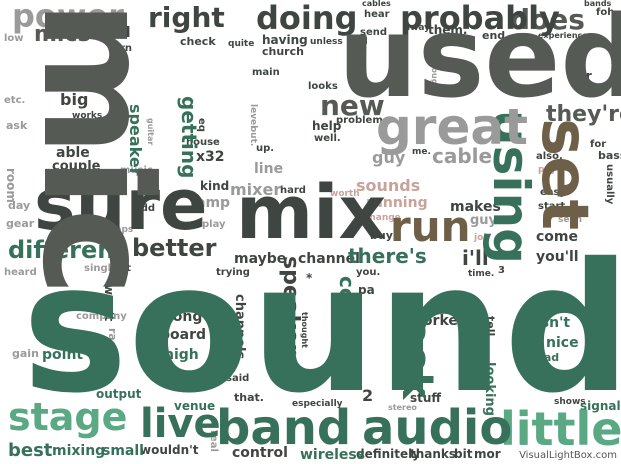 This screenshot has height=464, width=621. What do you see at coordinates (180, 424) in the screenshot?
I see `cloud-word: live` at bounding box center [180, 424].